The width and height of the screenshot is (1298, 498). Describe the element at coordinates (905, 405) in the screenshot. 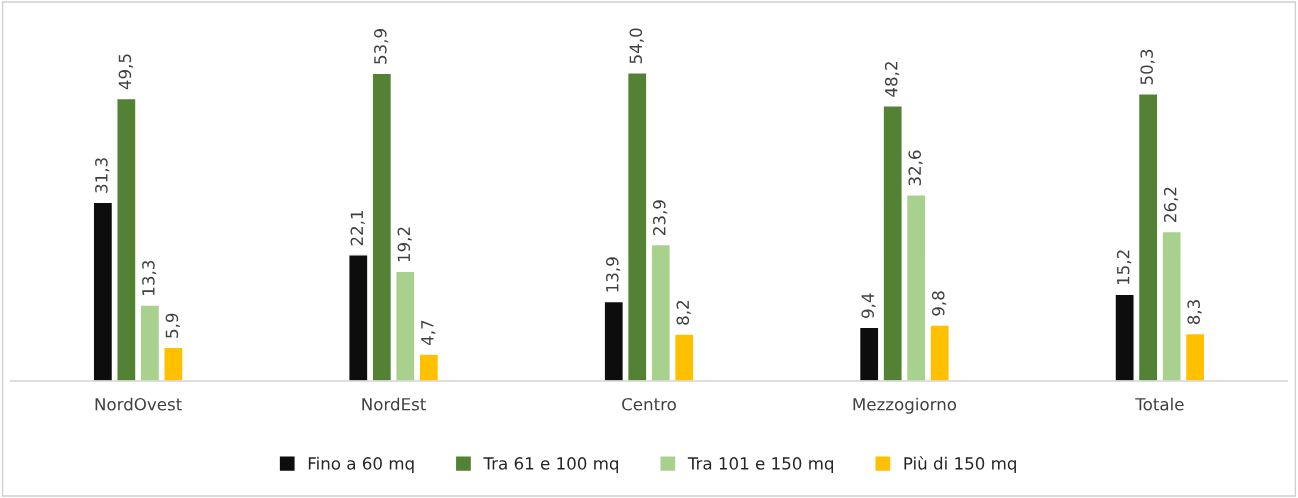

I see `x-tick-label: Mezzogiorno` at that location.